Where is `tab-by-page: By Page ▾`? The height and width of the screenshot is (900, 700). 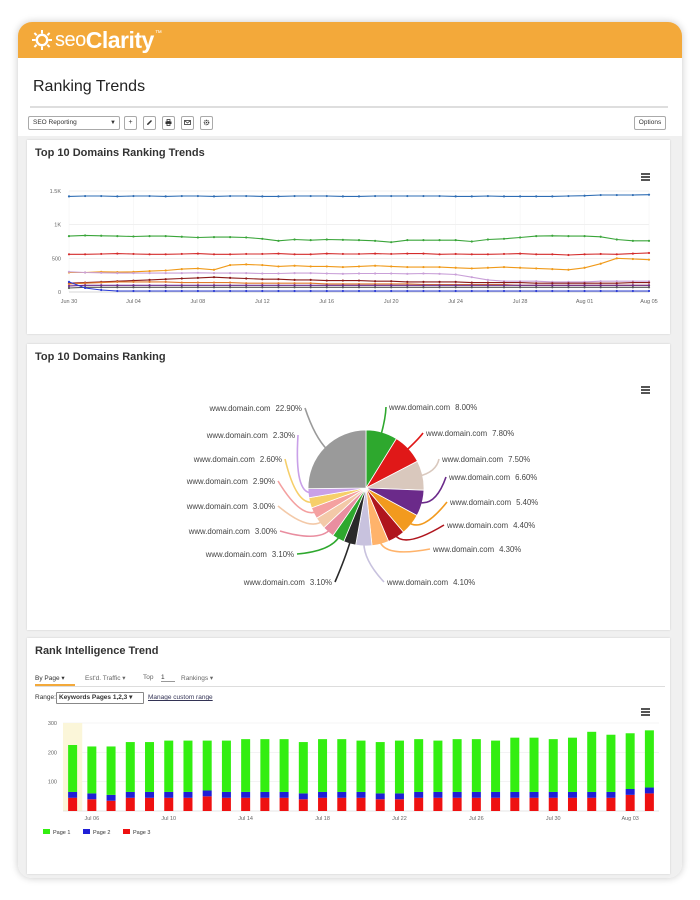 tab-by-page: By Page ▾ is located at coordinates (50, 678).